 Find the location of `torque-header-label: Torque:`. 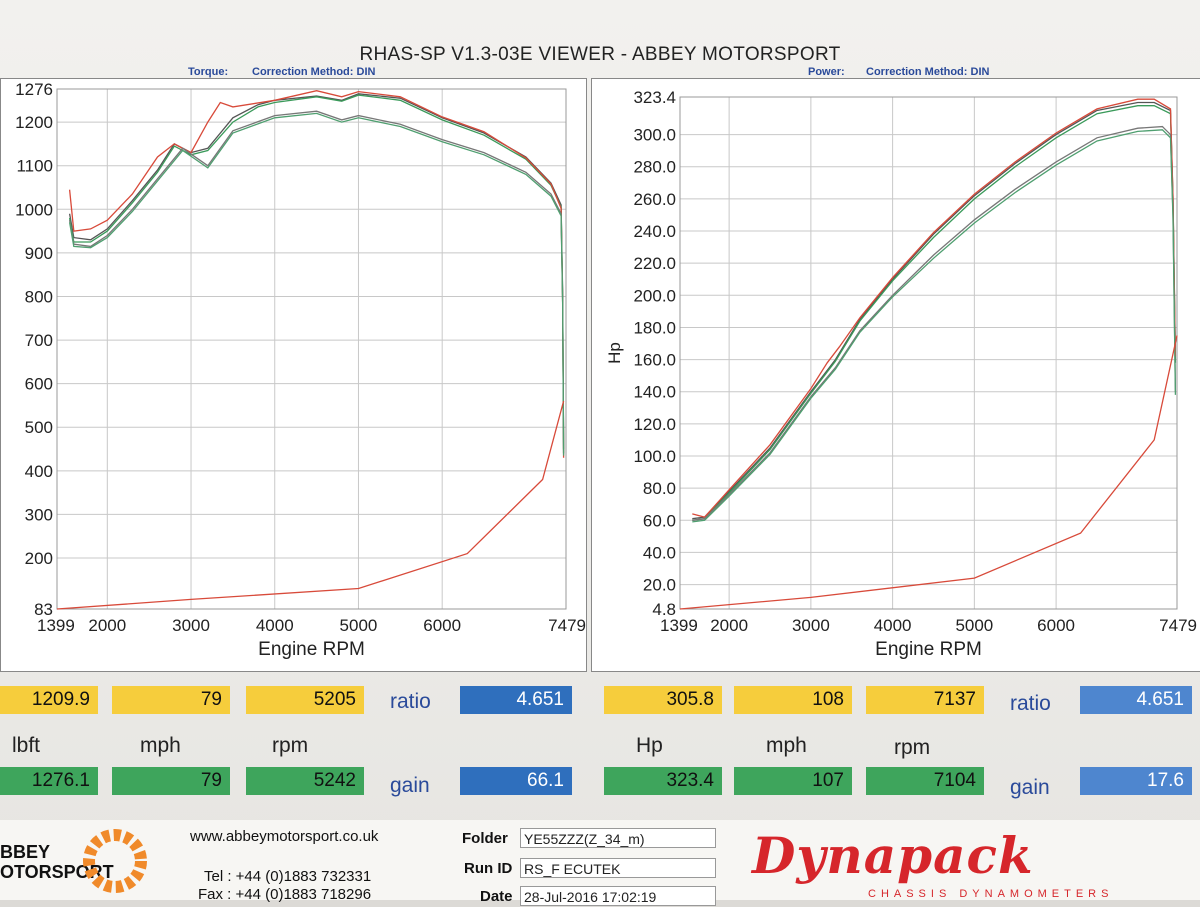

torque-header-label: Torque: is located at coordinates (208, 72).